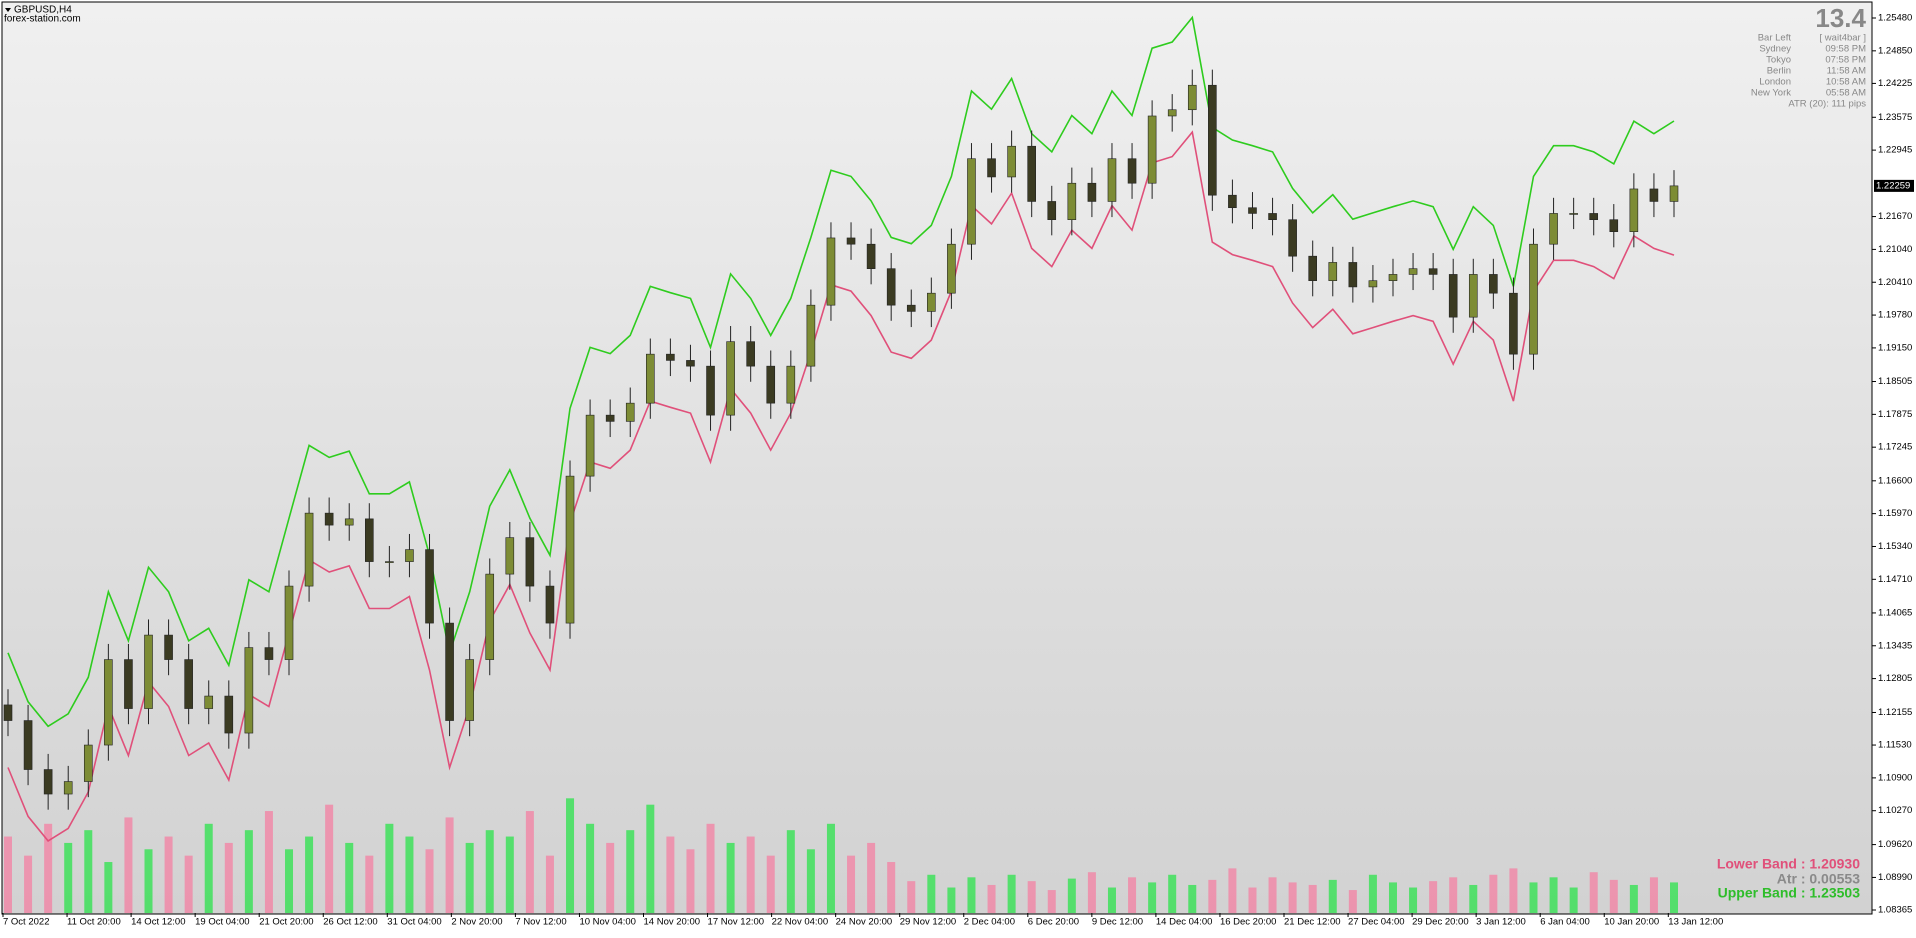 The height and width of the screenshot is (938, 1916). What do you see at coordinates (607, 922) in the screenshot?
I see `x-tick-label: 10 Nov 04:00` at bounding box center [607, 922].